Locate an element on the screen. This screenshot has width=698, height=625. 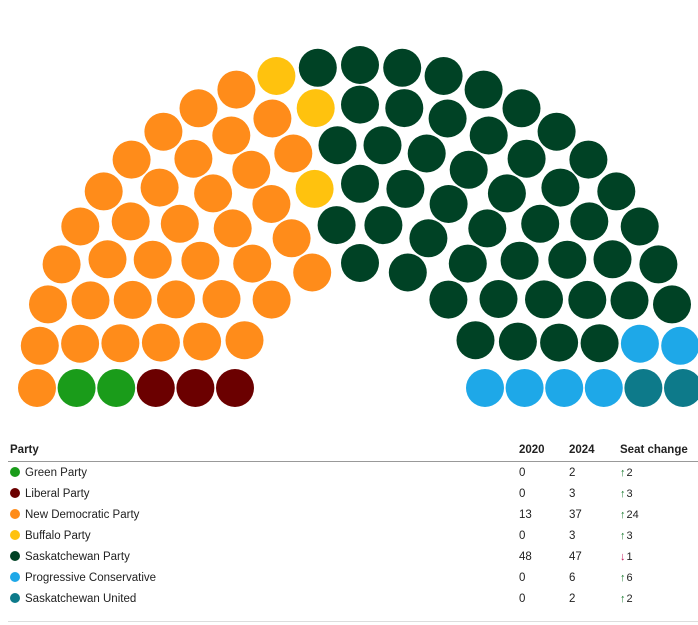
seat-change-value: 6 is located at coordinates (629, 577).